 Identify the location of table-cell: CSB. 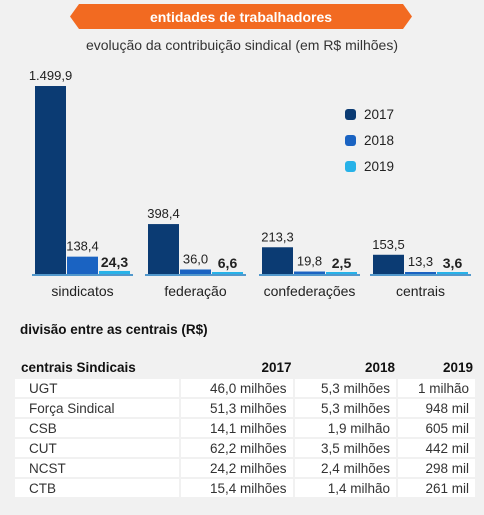
(97, 427).